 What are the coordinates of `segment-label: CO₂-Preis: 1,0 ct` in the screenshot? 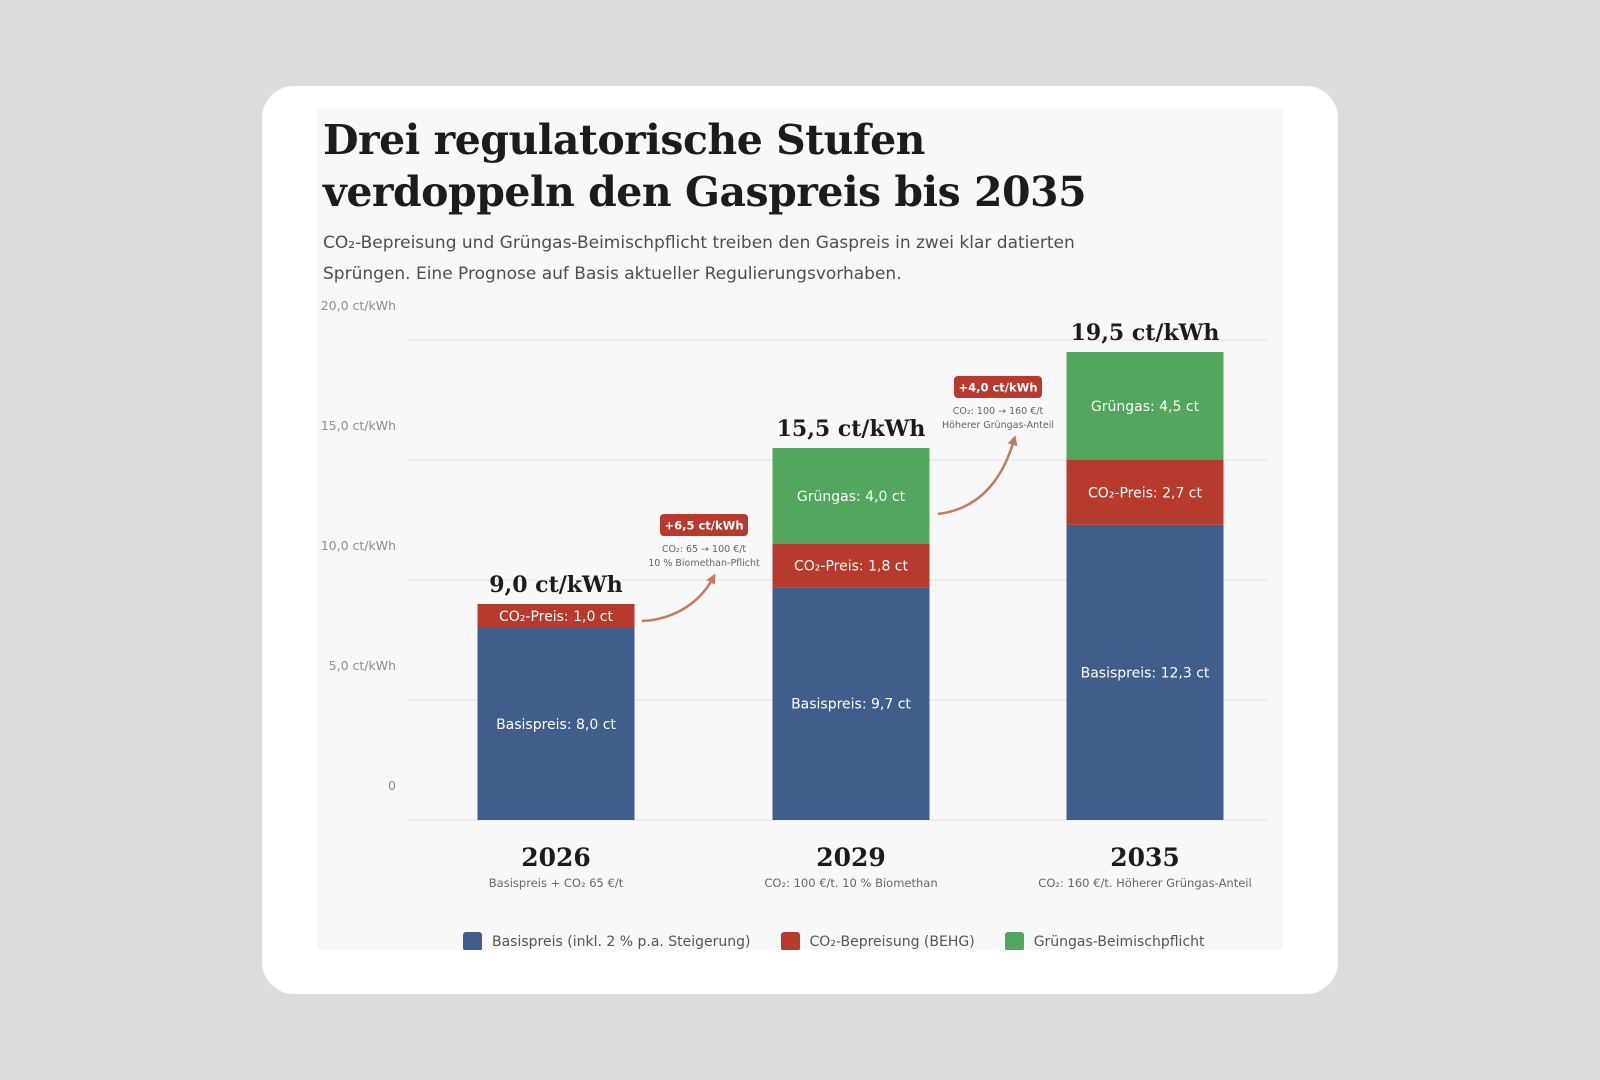 It's located at (556, 617).